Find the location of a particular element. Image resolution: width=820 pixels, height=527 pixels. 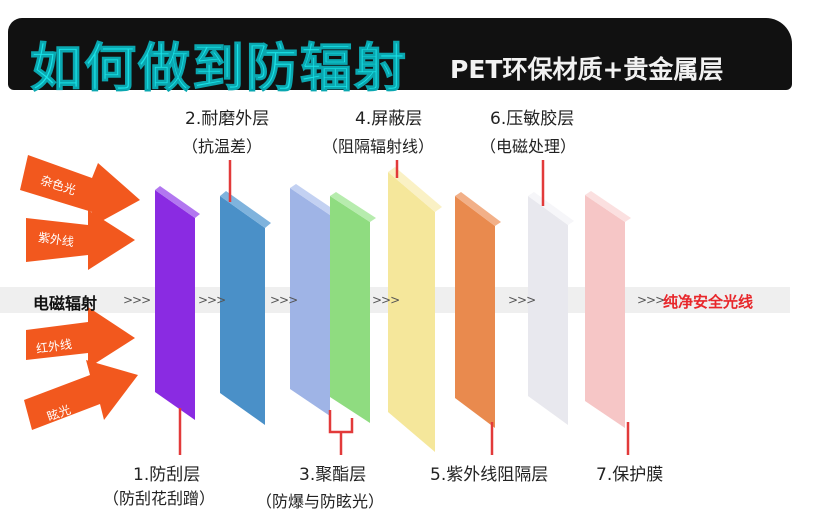

layer-1-detail: （防刮花刮蹭） is located at coordinates (159, 498).